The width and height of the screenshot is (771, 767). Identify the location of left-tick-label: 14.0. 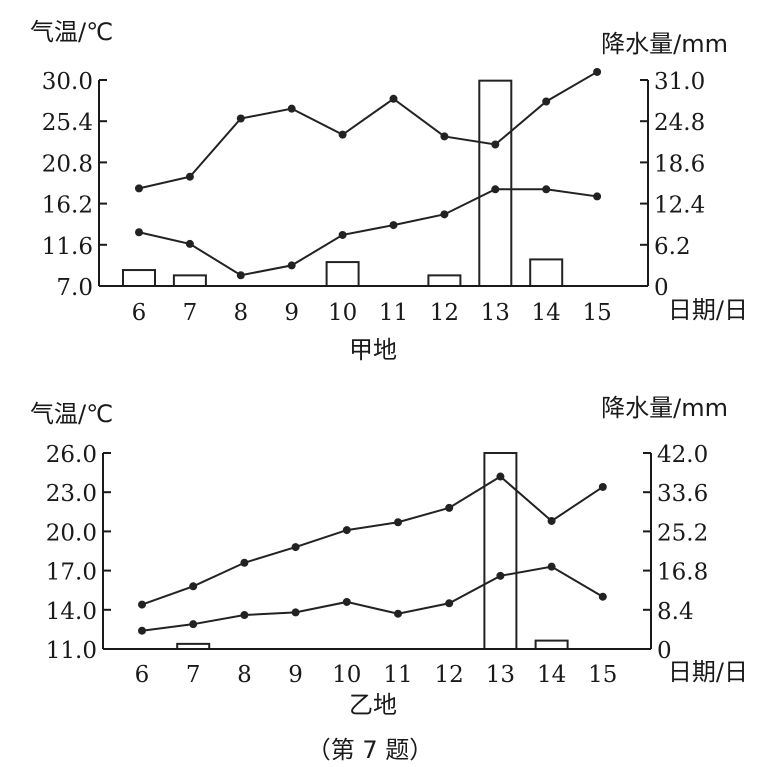
(71, 612).